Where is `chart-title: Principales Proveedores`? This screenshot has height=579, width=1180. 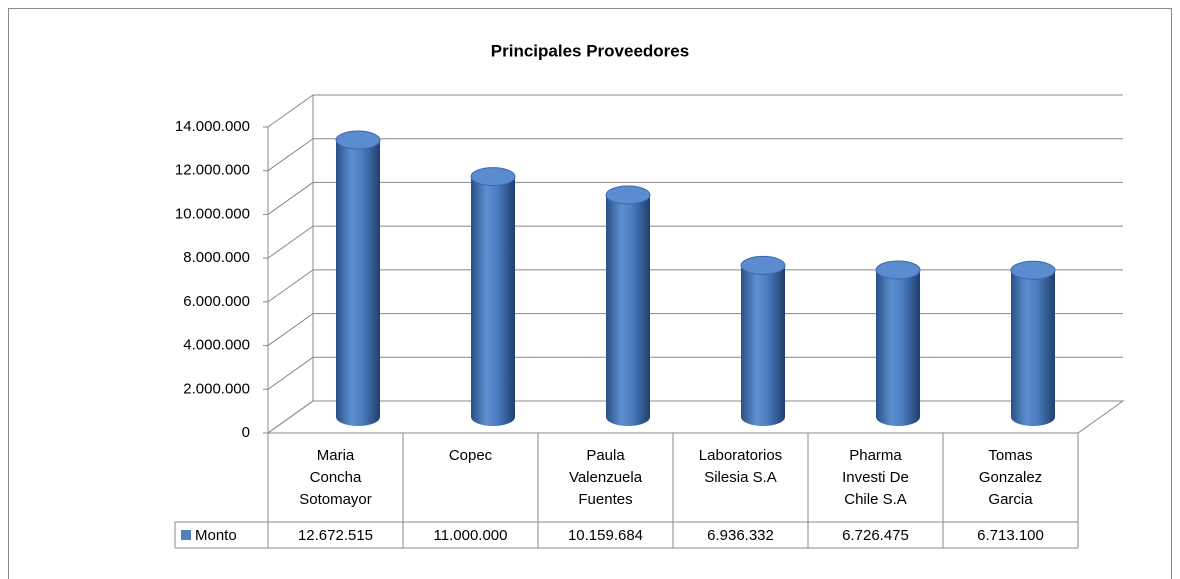
chart-title: Principales Proveedores is located at coordinates (590, 50).